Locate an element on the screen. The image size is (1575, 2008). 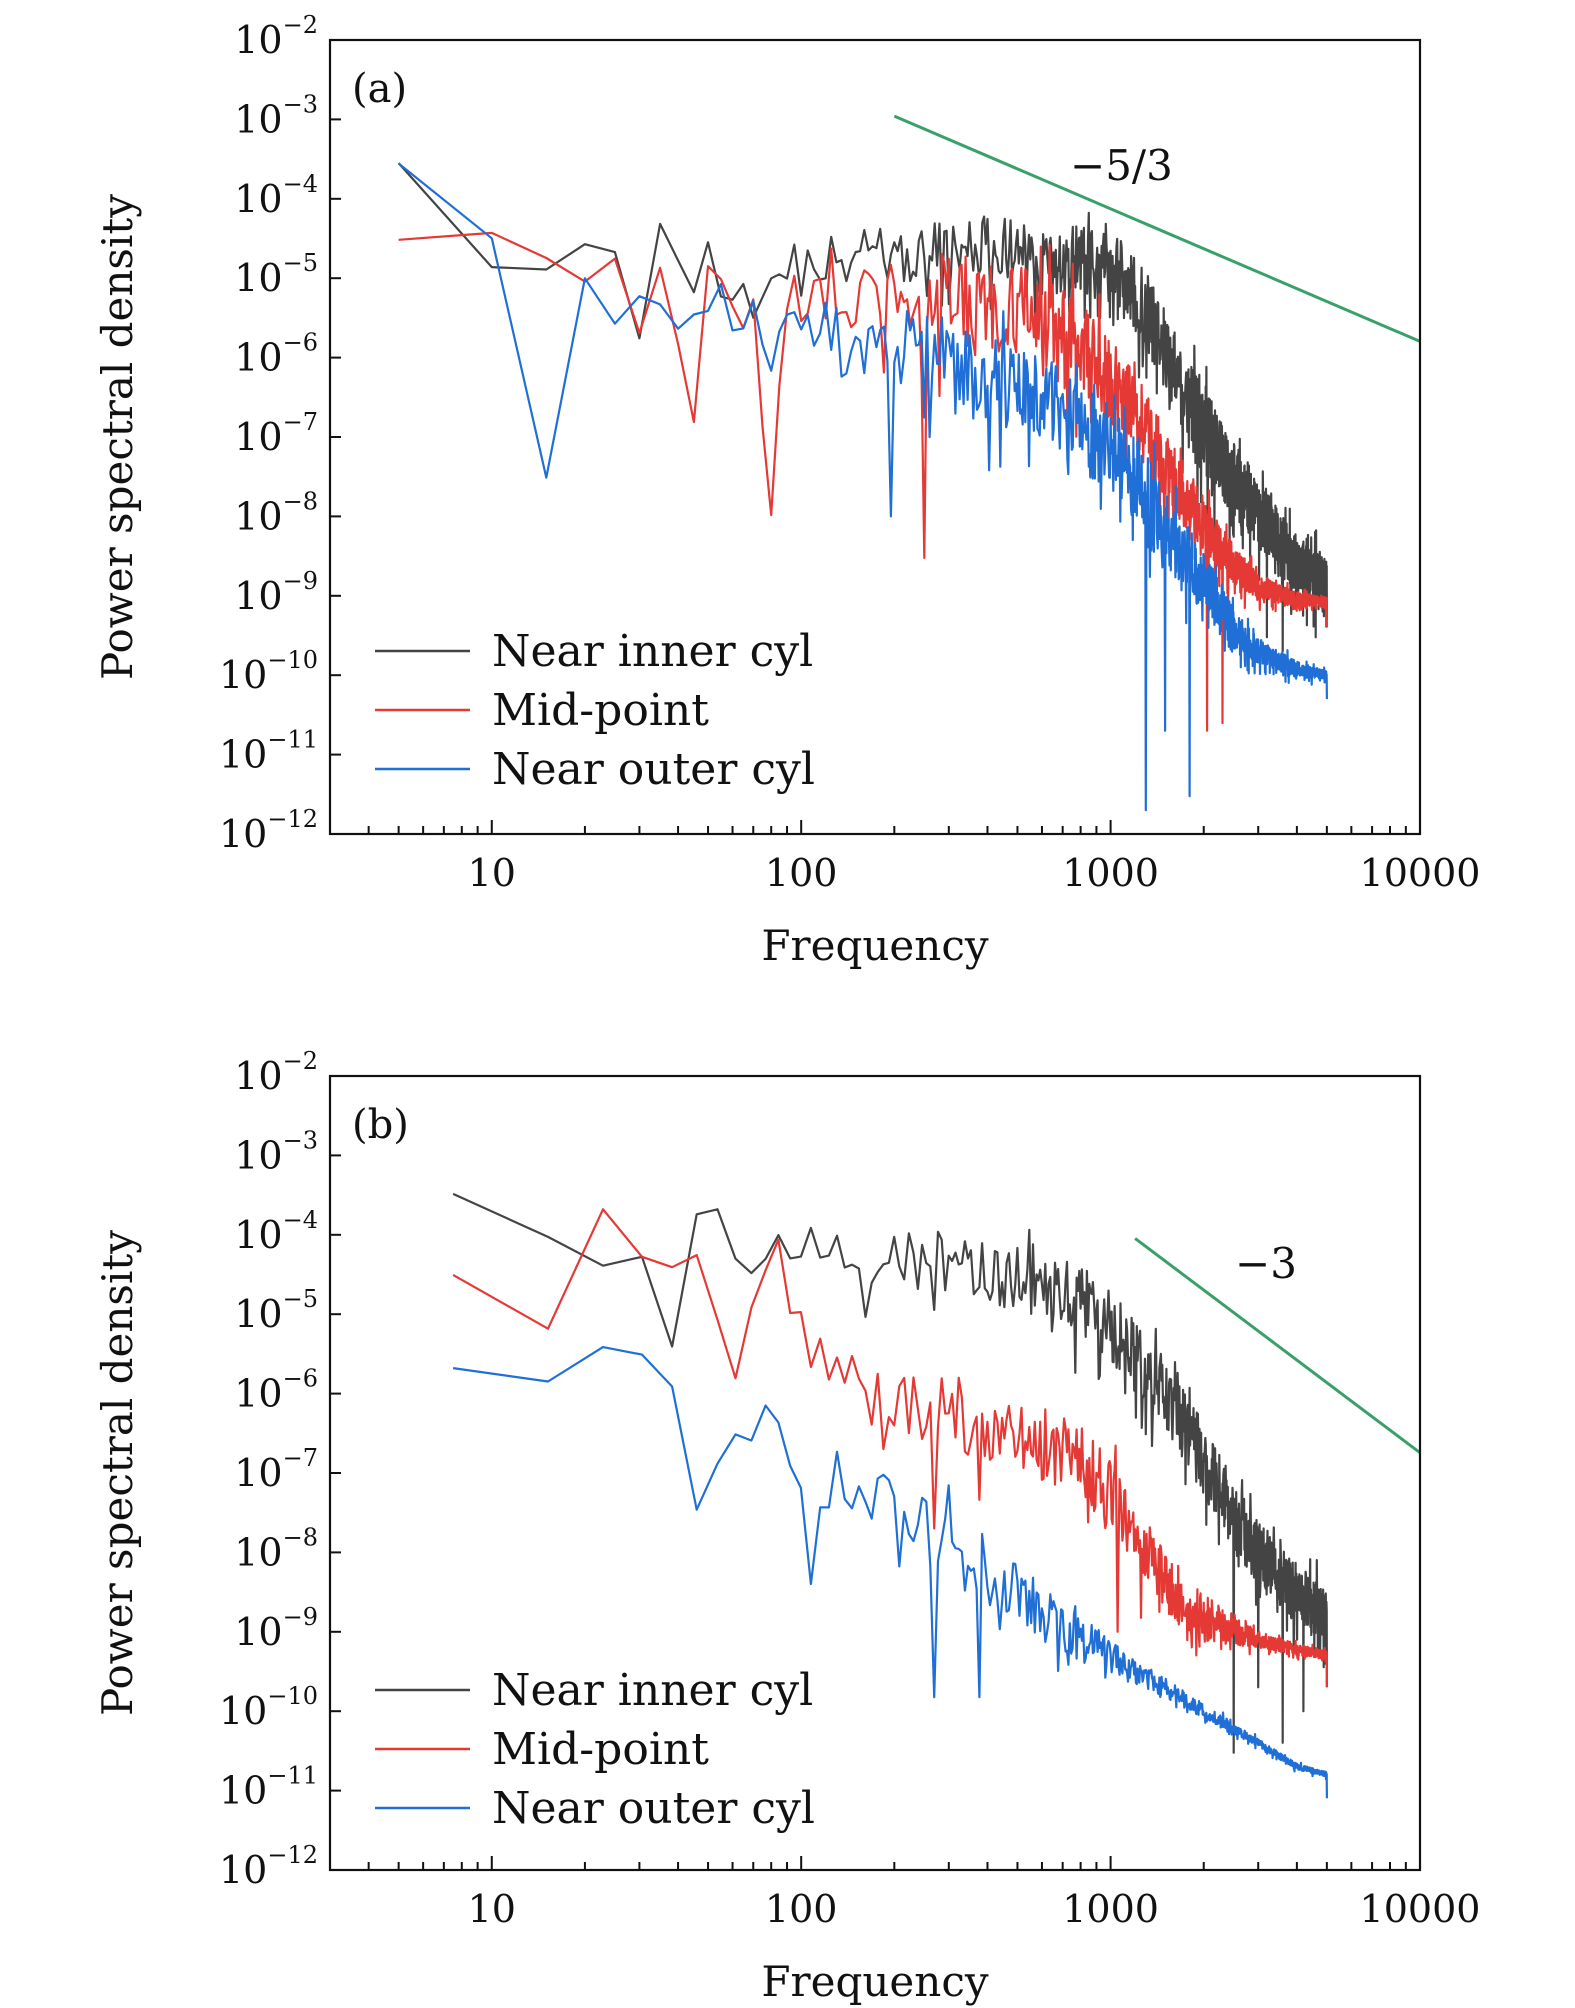
y-tick-label-a: 10⁻¹¹ is located at coordinates (268, 751).